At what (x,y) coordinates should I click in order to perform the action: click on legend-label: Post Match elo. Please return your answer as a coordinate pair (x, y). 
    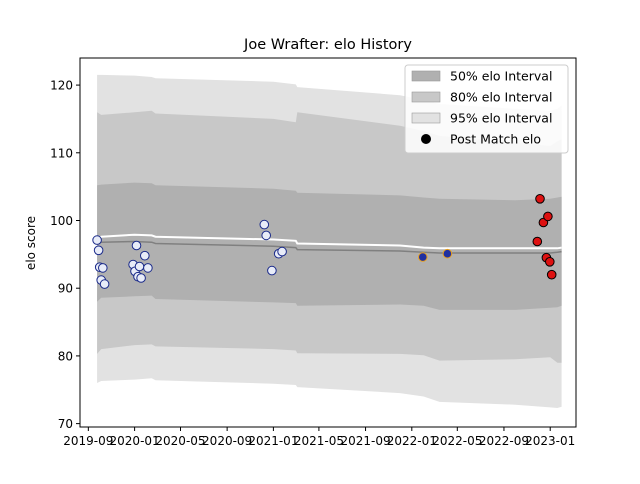
    Looking at the image, I should click on (495, 139).